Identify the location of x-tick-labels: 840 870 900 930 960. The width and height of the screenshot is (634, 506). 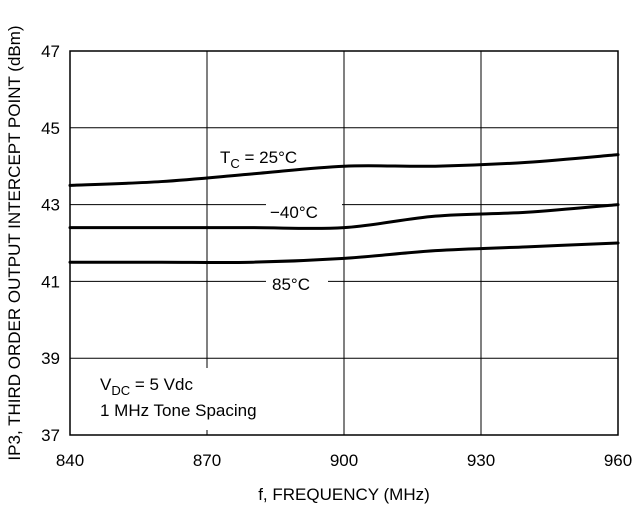
(344, 460).